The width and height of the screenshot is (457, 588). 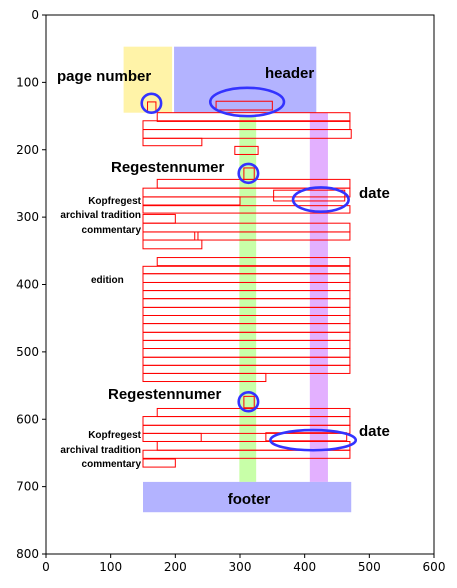 What do you see at coordinates (304, 567) in the screenshot?
I see `x-tick-label: 400` at bounding box center [304, 567].